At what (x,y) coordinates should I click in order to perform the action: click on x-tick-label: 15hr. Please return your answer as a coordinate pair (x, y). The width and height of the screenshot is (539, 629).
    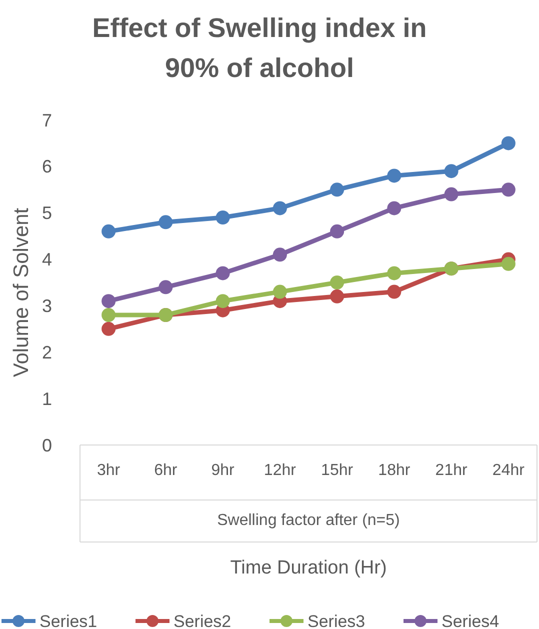
    Looking at the image, I should click on (337, 470).